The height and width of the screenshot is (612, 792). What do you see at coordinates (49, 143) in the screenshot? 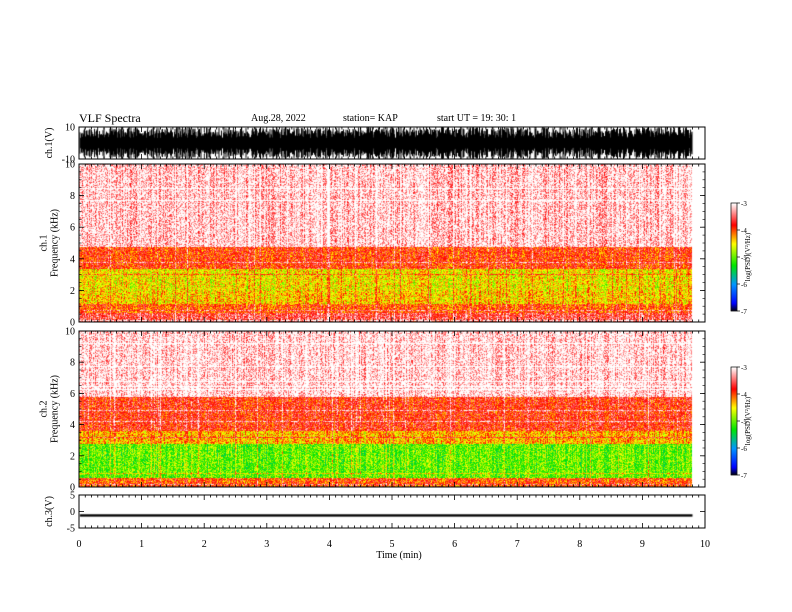
I see `ch1-waveform-ylabel: ch.1(V)` at bounding box center [49, 143].